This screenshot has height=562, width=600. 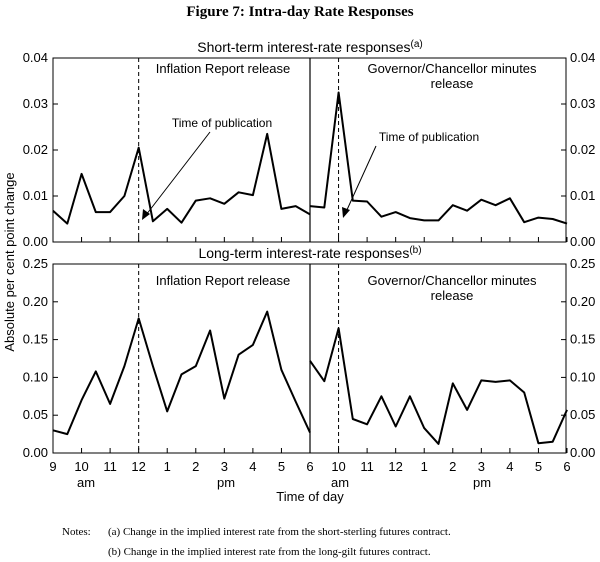 What do you see at coordinates (35, 376) in the screenshot?
I see `y-tick-label-left: 0.10` at bounding box center [35, 376].